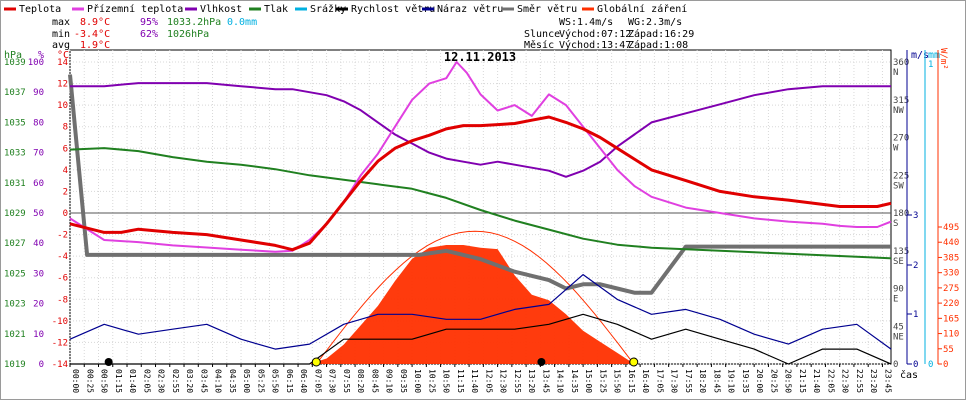 This screenshot has height=400, width=966. Describe the element at coordinates (951, 289) in the screenshot. I see `radiation-tick-4: 275` at that location.